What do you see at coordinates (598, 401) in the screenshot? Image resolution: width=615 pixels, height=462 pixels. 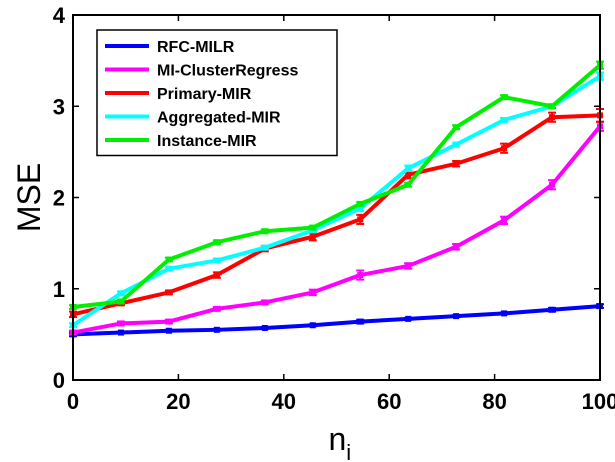 I see `x-tick-label: 100` at bounding box center [598, 401].